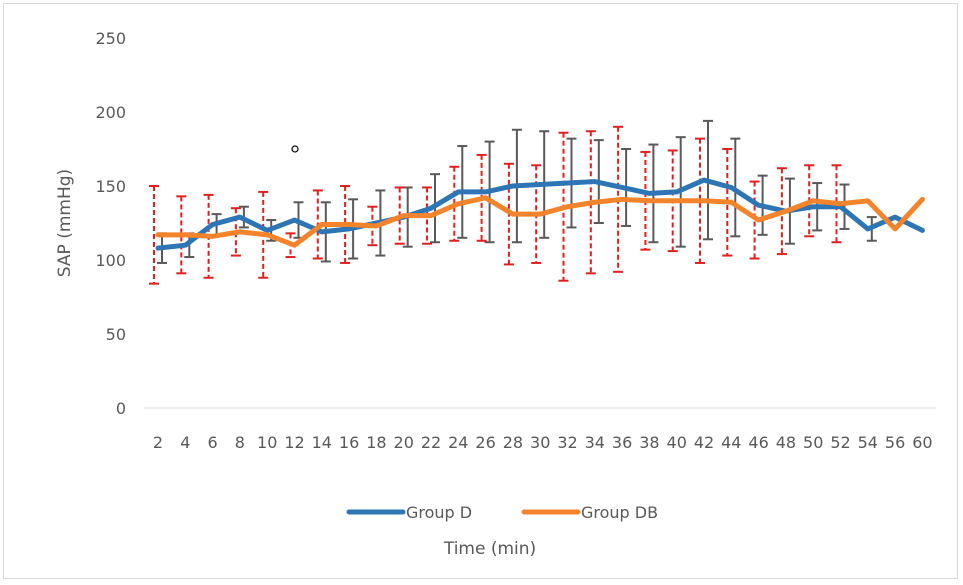 The height and width of the screenshot is (585, 963). What do you see at coordinates (110, 112) in the screenshot?
I see `y-tick-label: 200` at bounding box center [110, 112].